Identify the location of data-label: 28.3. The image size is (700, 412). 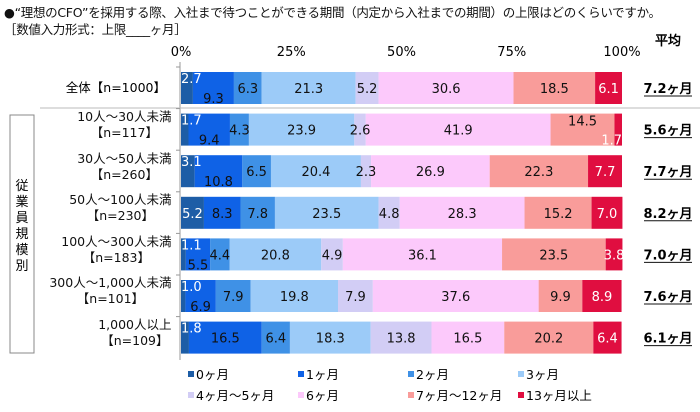
(462, 214).